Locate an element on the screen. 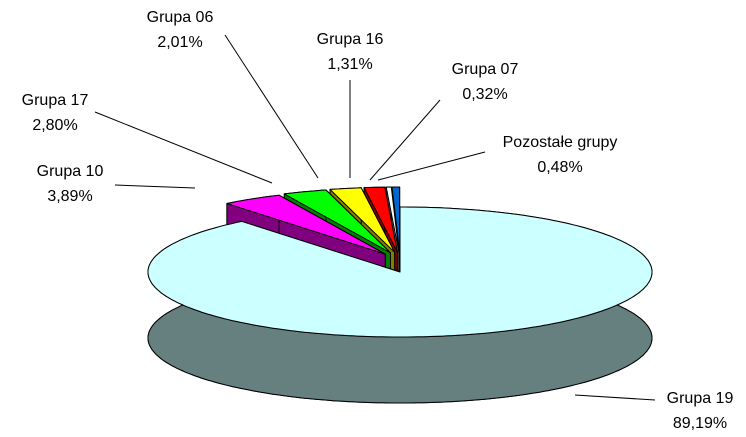 The width and height of the screenshot is (746, 437). slice-label: Grupa 16 is located at coordinates (350, 39).